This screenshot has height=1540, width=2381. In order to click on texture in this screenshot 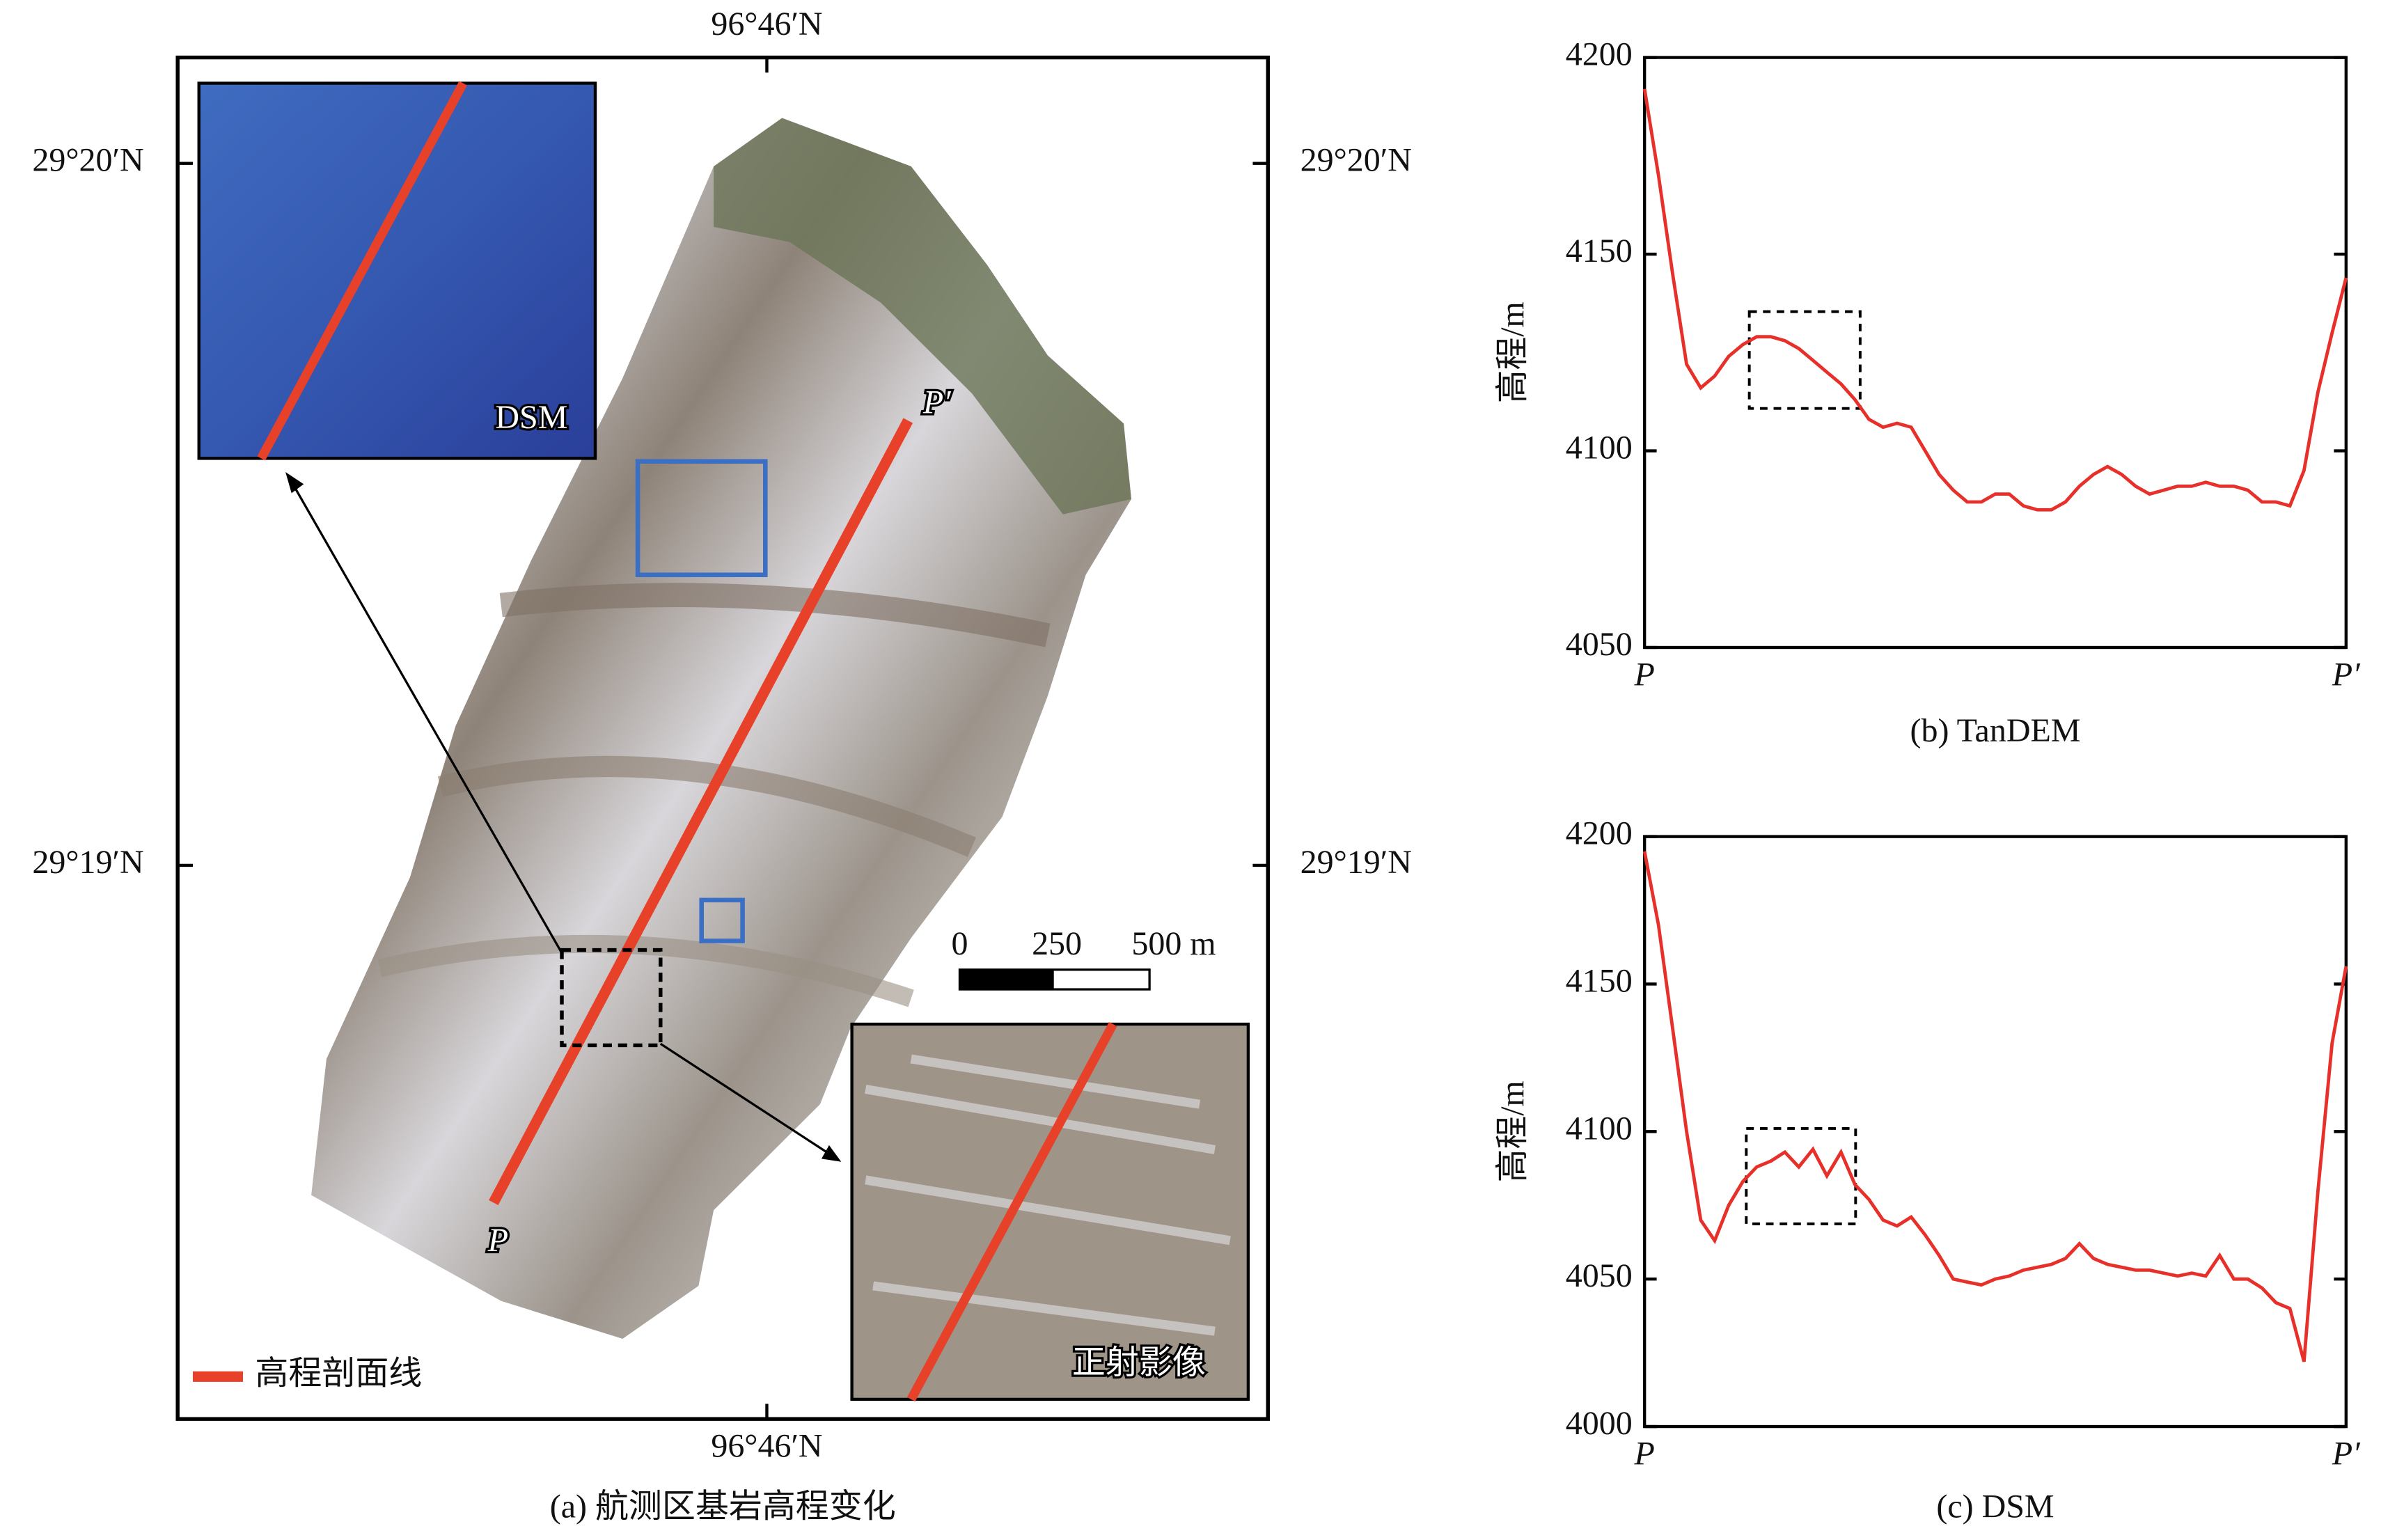, I will do `click(1048, 1195)`.